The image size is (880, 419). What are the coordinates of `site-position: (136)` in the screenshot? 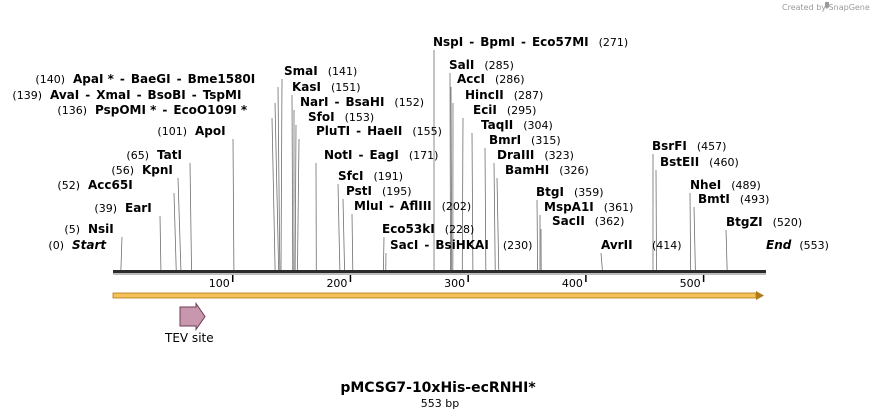 It's located at (72, 110).